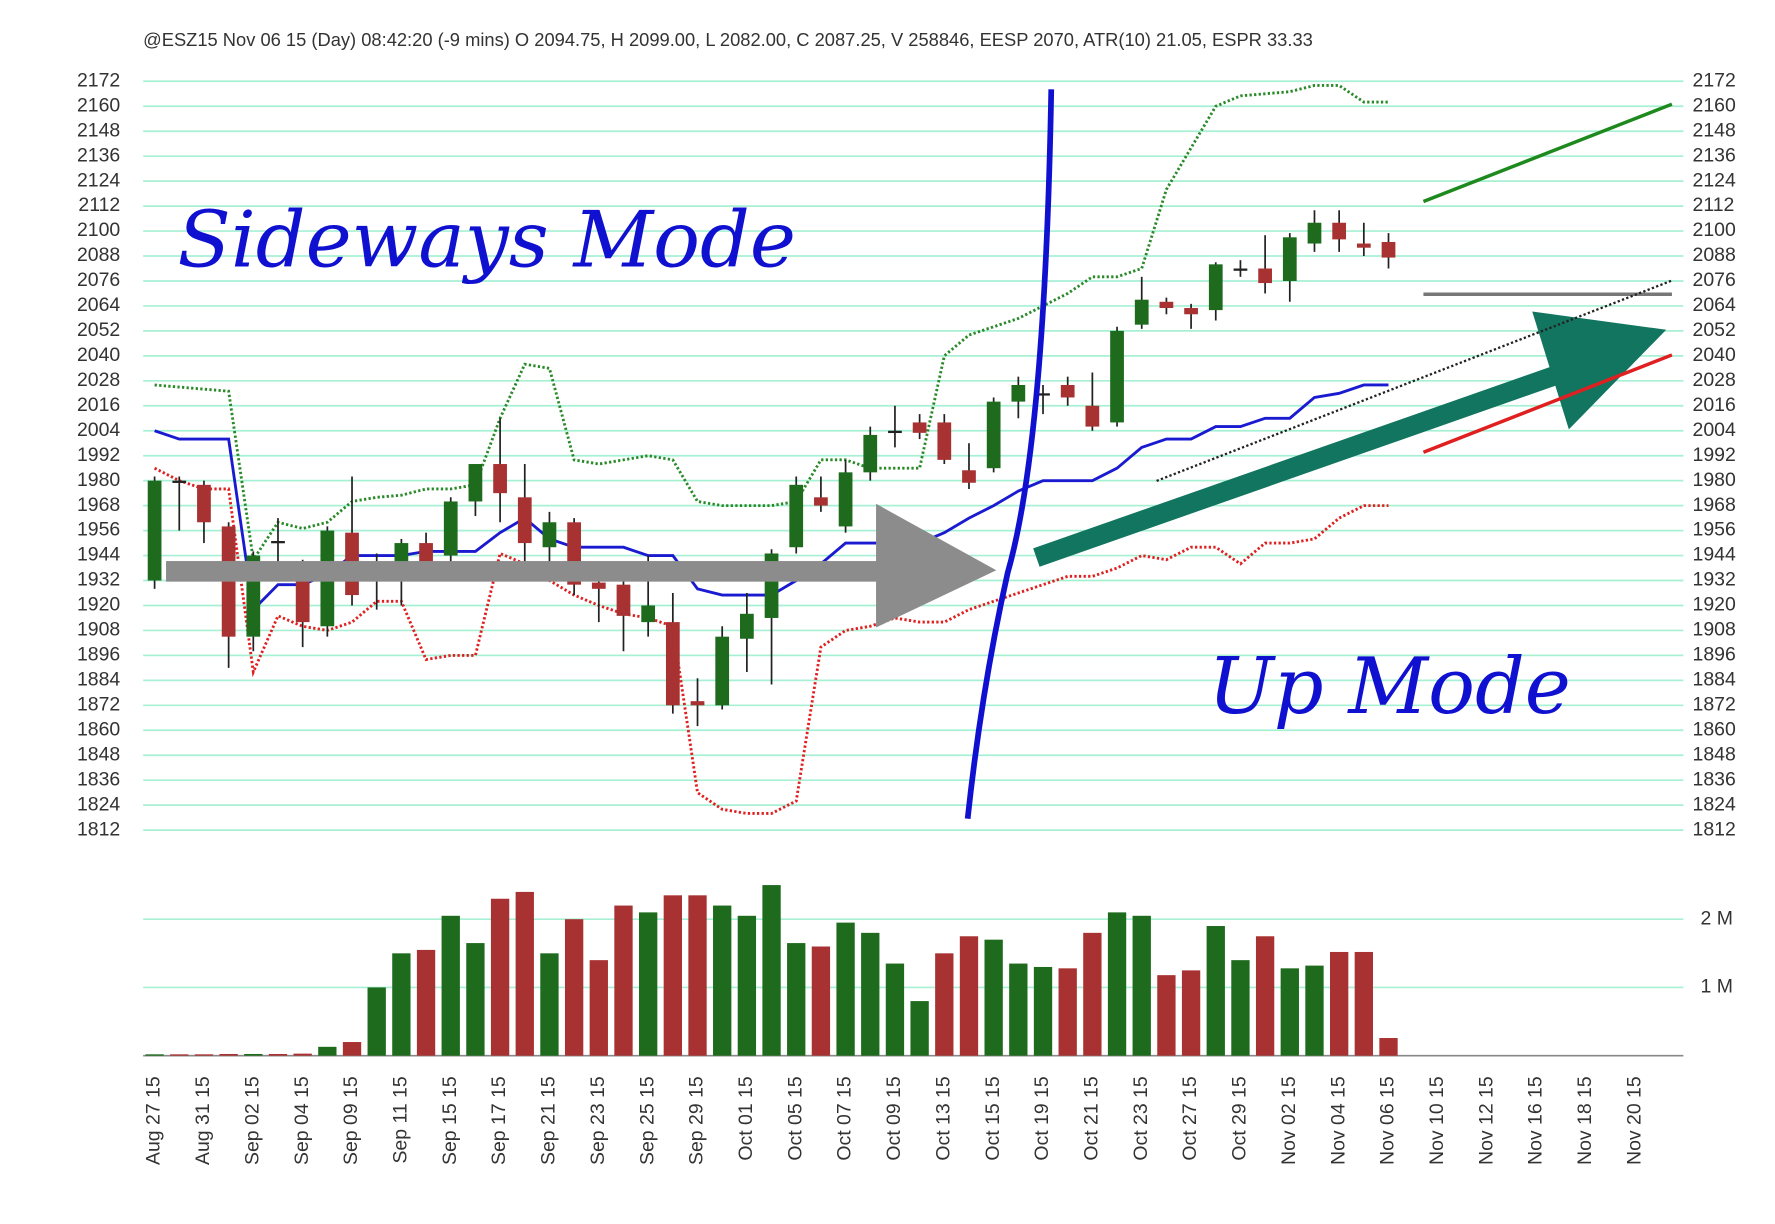 This screenshot has height=1224, width=1775. Describe the element at coordinates (1714, 829) in the screenshot. I see `y2-tick-label: 1812` at that location.